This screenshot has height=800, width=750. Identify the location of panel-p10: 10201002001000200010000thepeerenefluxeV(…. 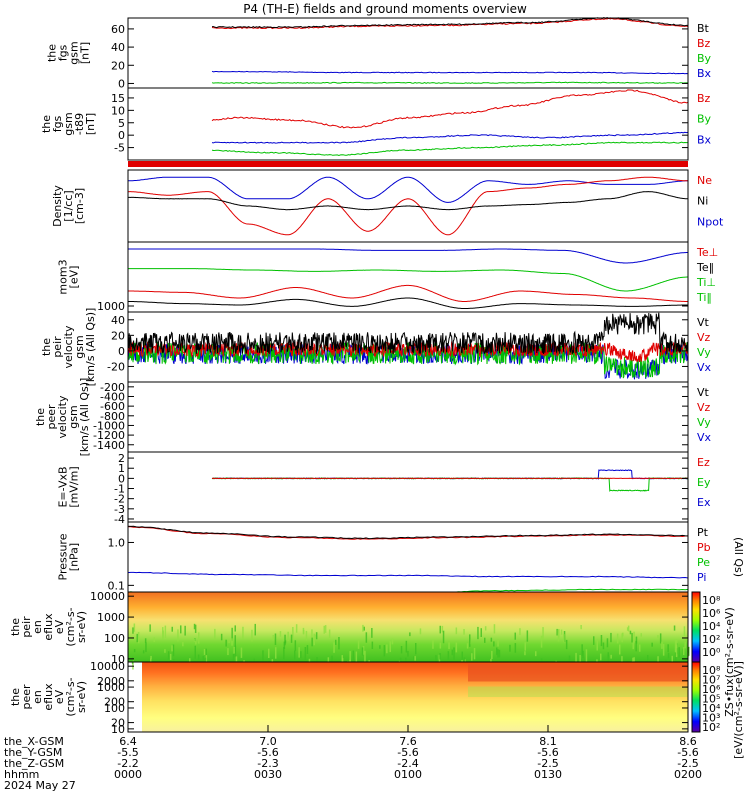
(349, 698).